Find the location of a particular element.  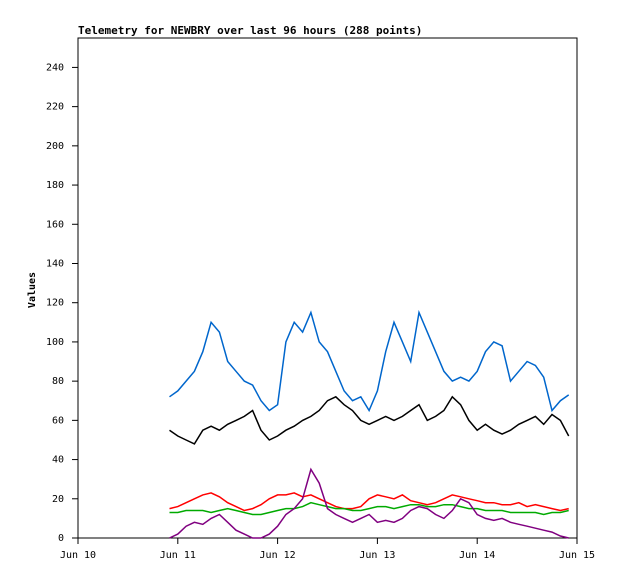

y-tick-label: 40 is located at coordinates (58, 460).